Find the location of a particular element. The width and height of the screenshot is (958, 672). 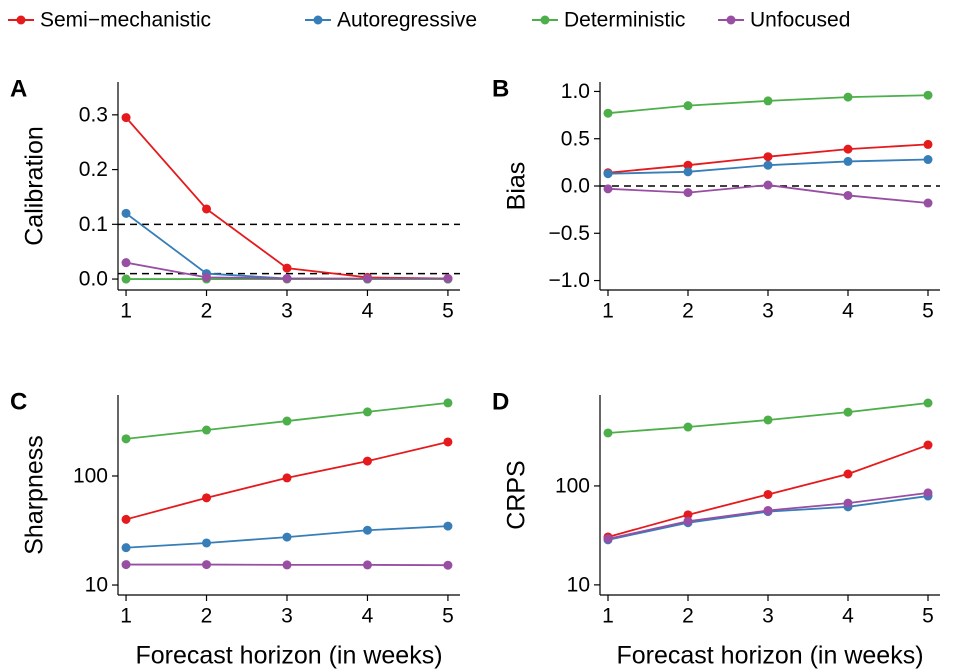

y-tick-label: 0.2 is located at coordinates (93, 169).